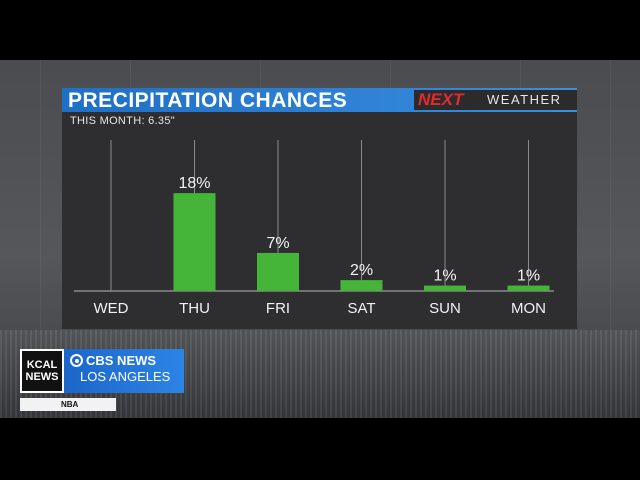  What do you see at coordinates (68, 404) in the screenshot?
I see `ticker-label: NBA` at bounding box center [68, 404].